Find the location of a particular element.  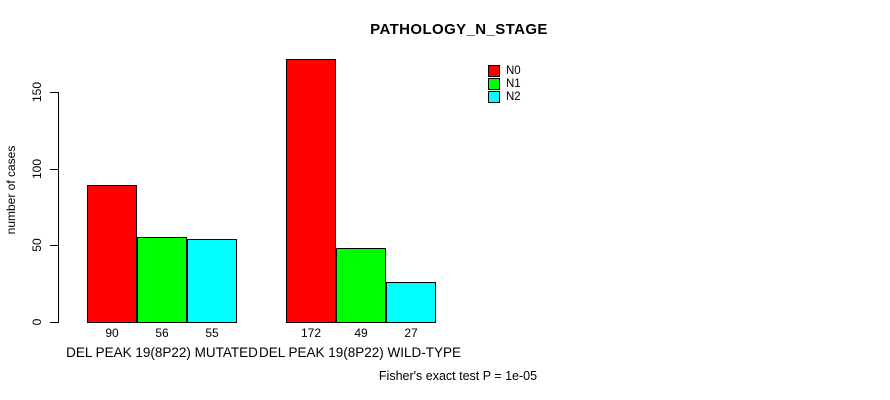

y-axis-label: number of cases is located at coordinates (11, 190).